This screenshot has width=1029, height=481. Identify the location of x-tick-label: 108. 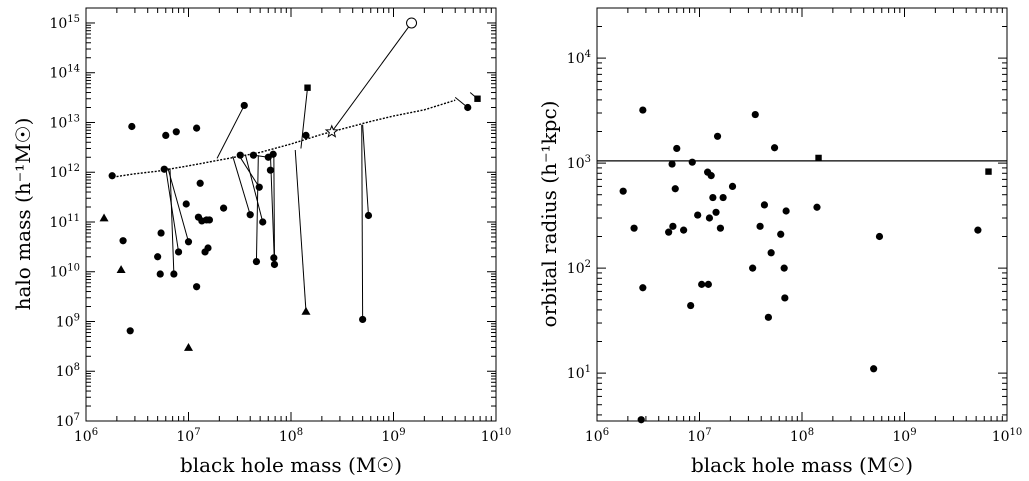
(291, 436).